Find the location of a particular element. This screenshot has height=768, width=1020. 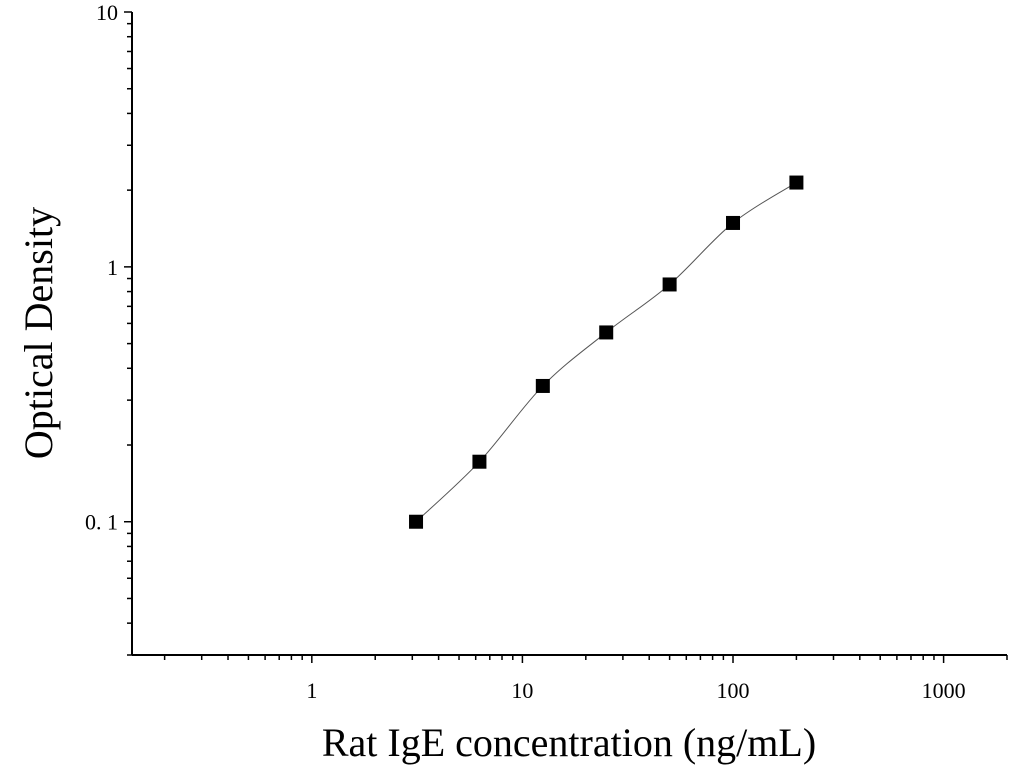

x-tick-label: 10 is located at coordinates (522, 690).